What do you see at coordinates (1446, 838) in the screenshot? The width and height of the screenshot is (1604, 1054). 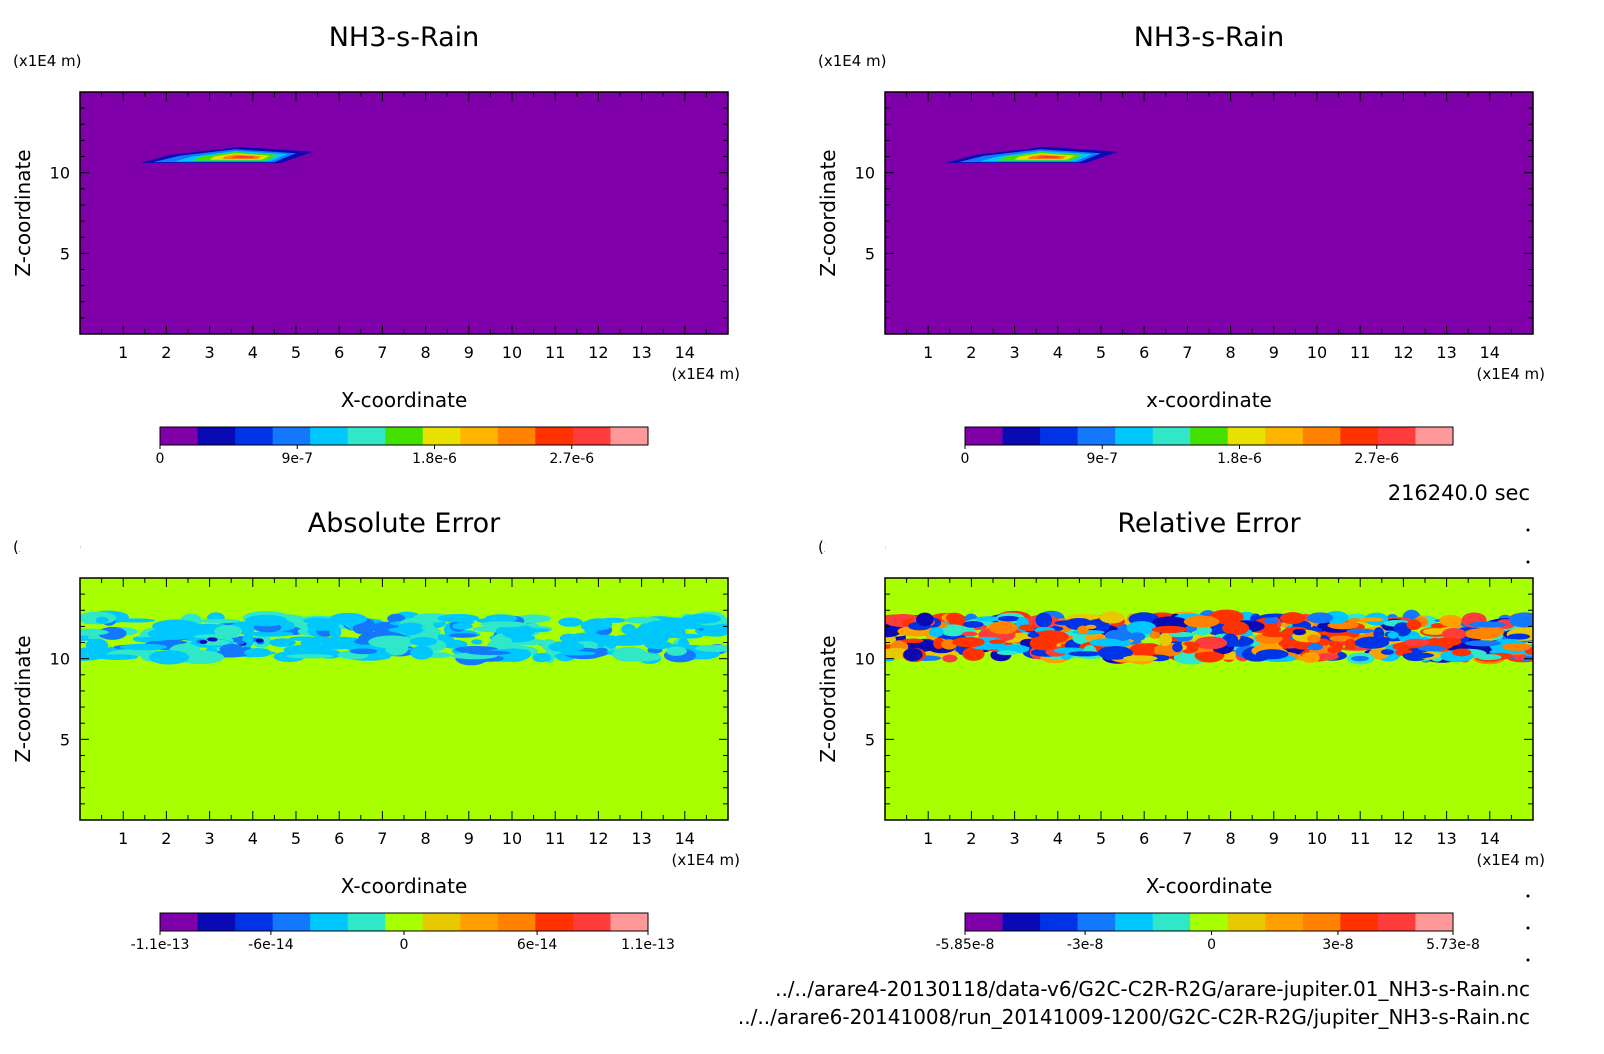 I see `x-tick-label: 13` at bounding box center [1446, 838].